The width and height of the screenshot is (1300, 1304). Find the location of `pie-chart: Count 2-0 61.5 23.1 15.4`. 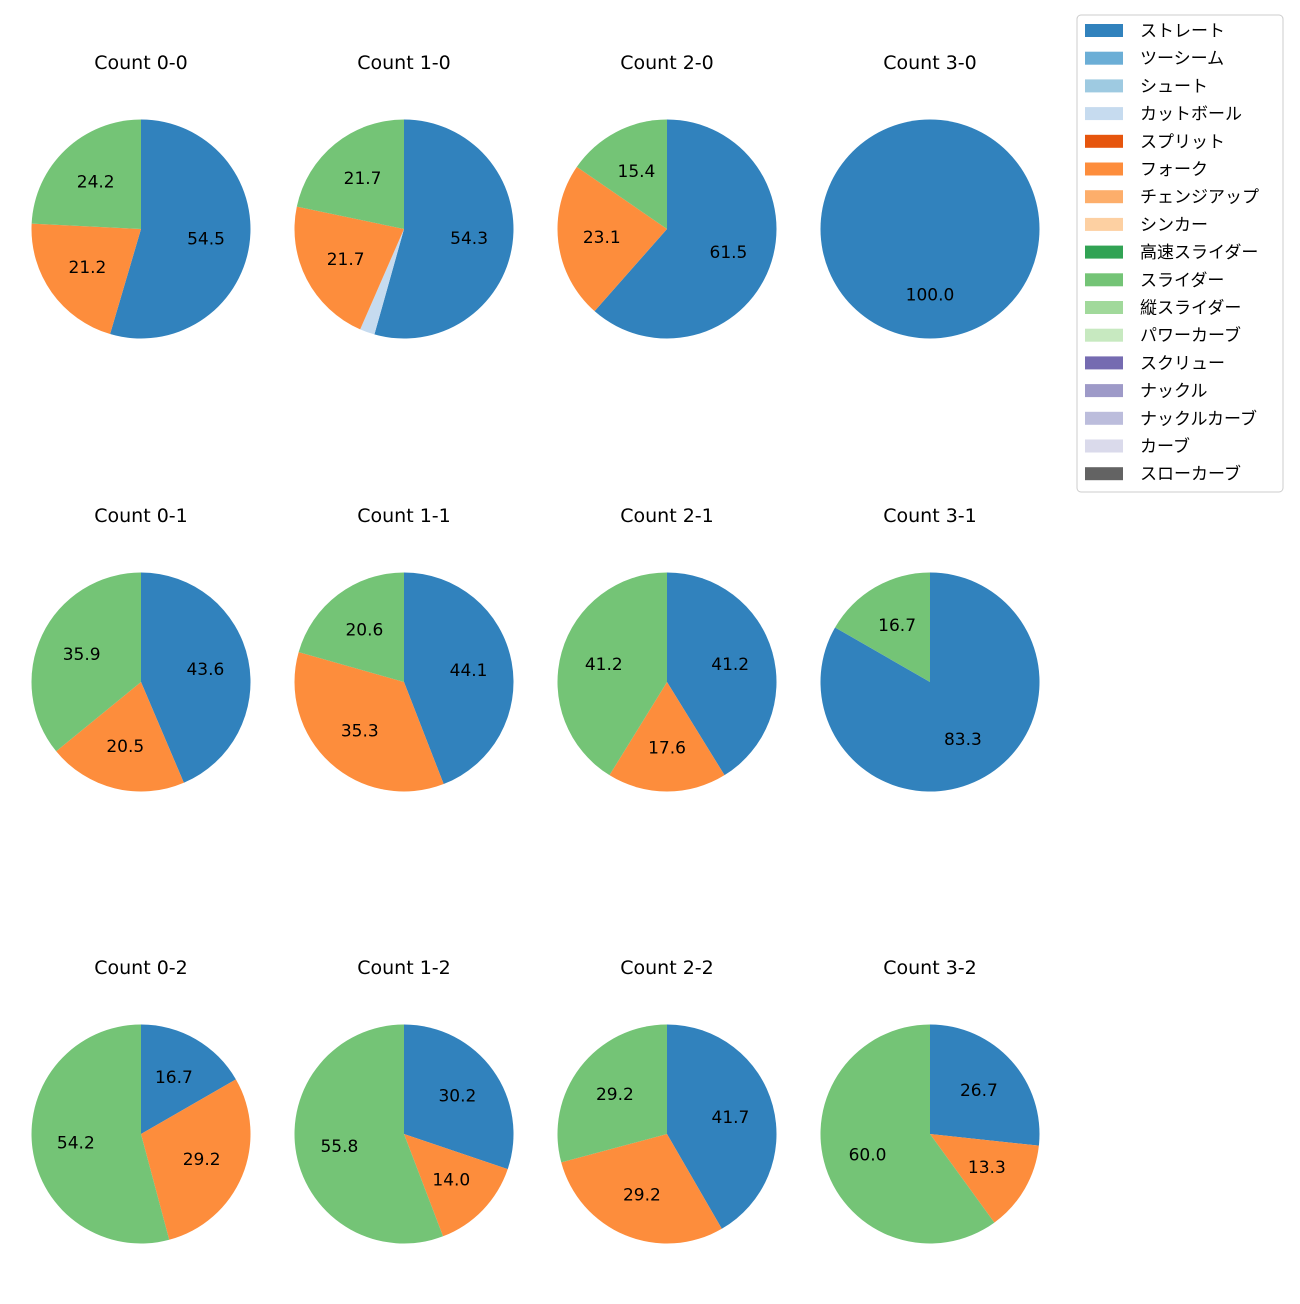

pie-chart: Count 2-0 61.5 23.1 15.4 is located at coordinates (667, 195).